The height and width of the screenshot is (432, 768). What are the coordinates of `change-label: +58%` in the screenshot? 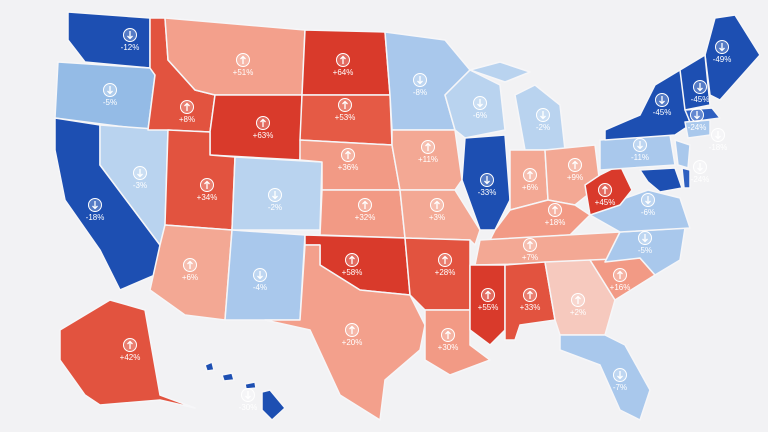 It's located at (352, 272).